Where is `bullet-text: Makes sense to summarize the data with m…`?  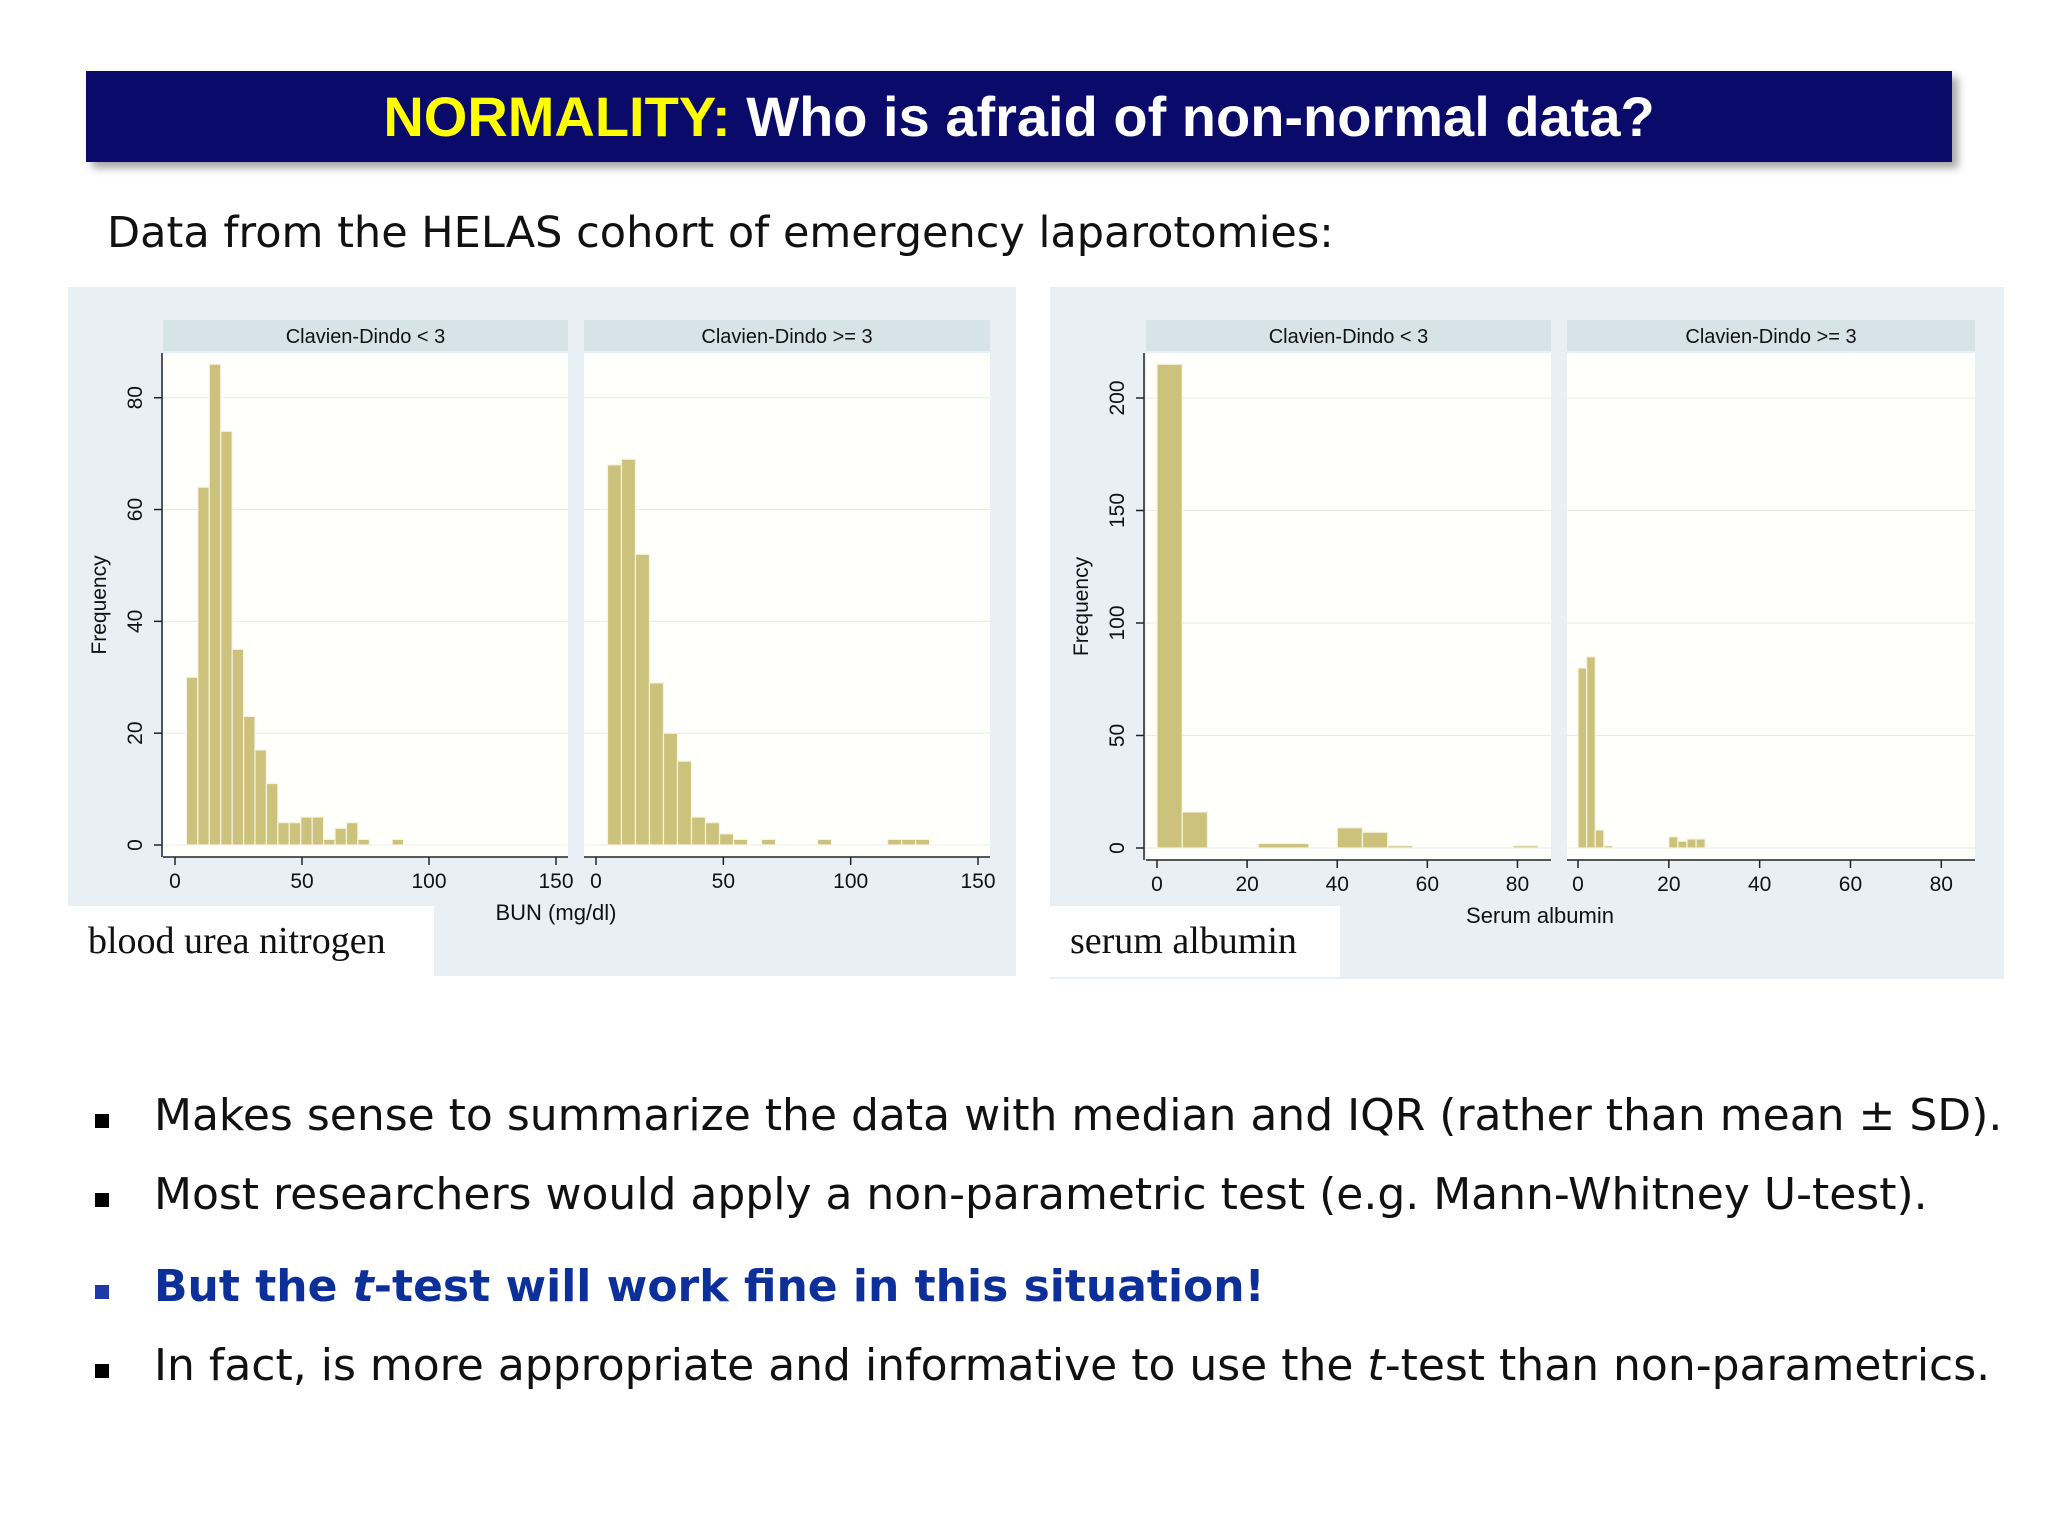 bullet-text: Makes sense to summarize the data with m… is located at coordinates (1078, 1115).